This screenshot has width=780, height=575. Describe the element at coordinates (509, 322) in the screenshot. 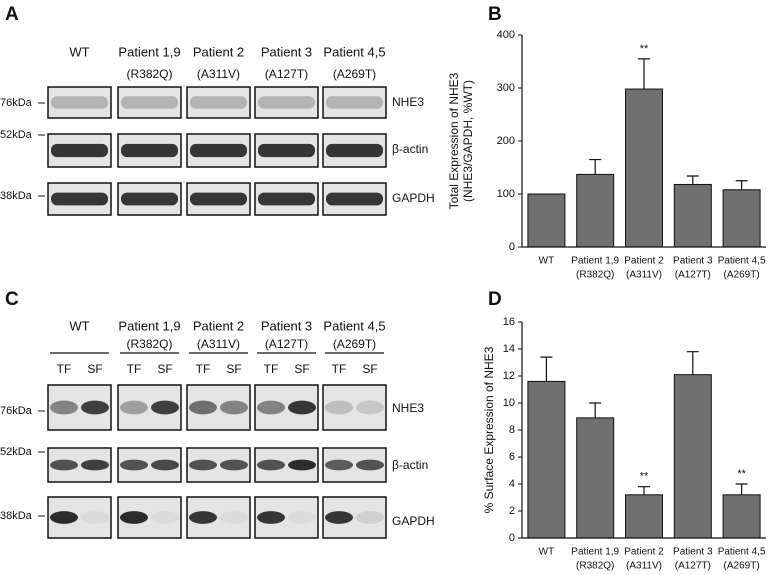

I see `y-tick-label: 16` at that location.